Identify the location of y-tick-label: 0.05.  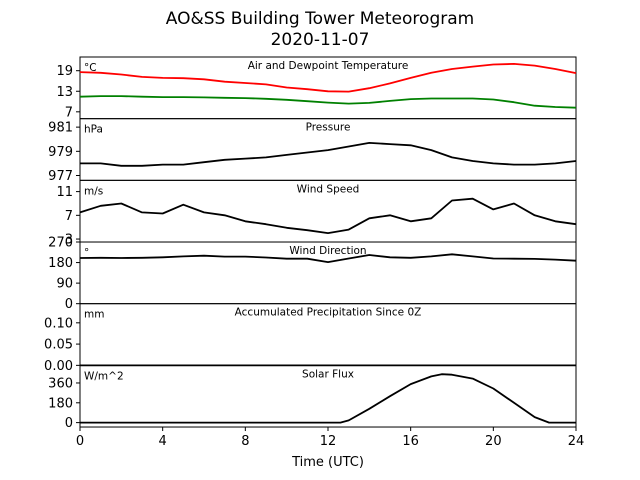
(58, 345).